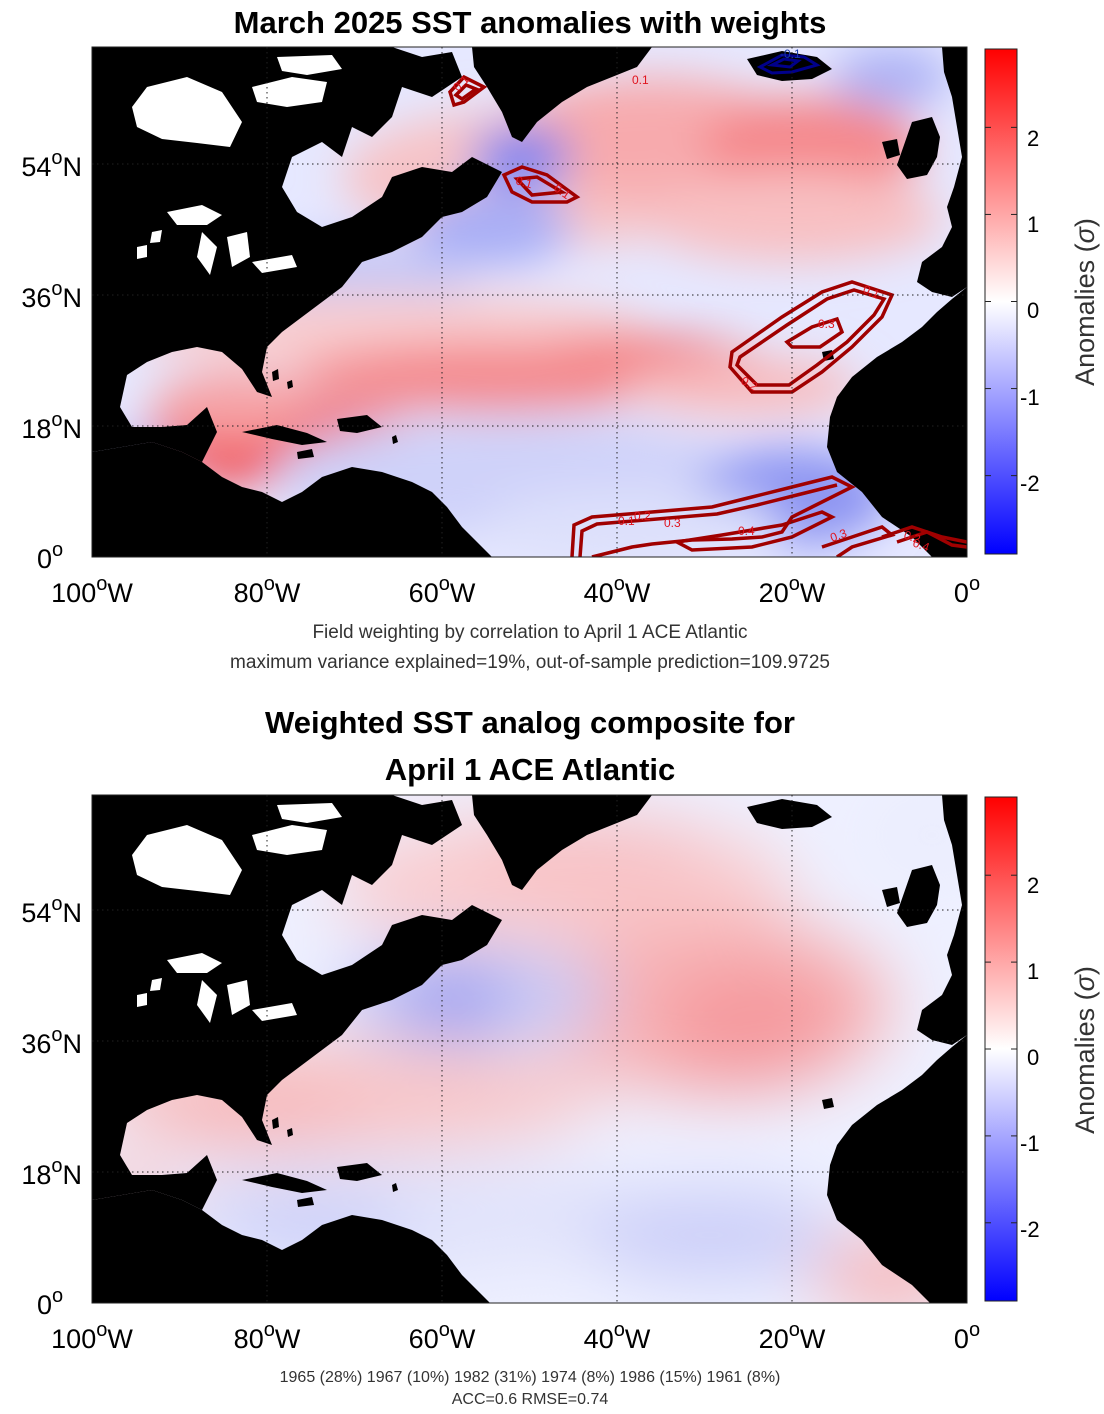 The width and height of the screenshot is (1104, 1414). I want to click on contour-label: -0.1, so click(790, 54).